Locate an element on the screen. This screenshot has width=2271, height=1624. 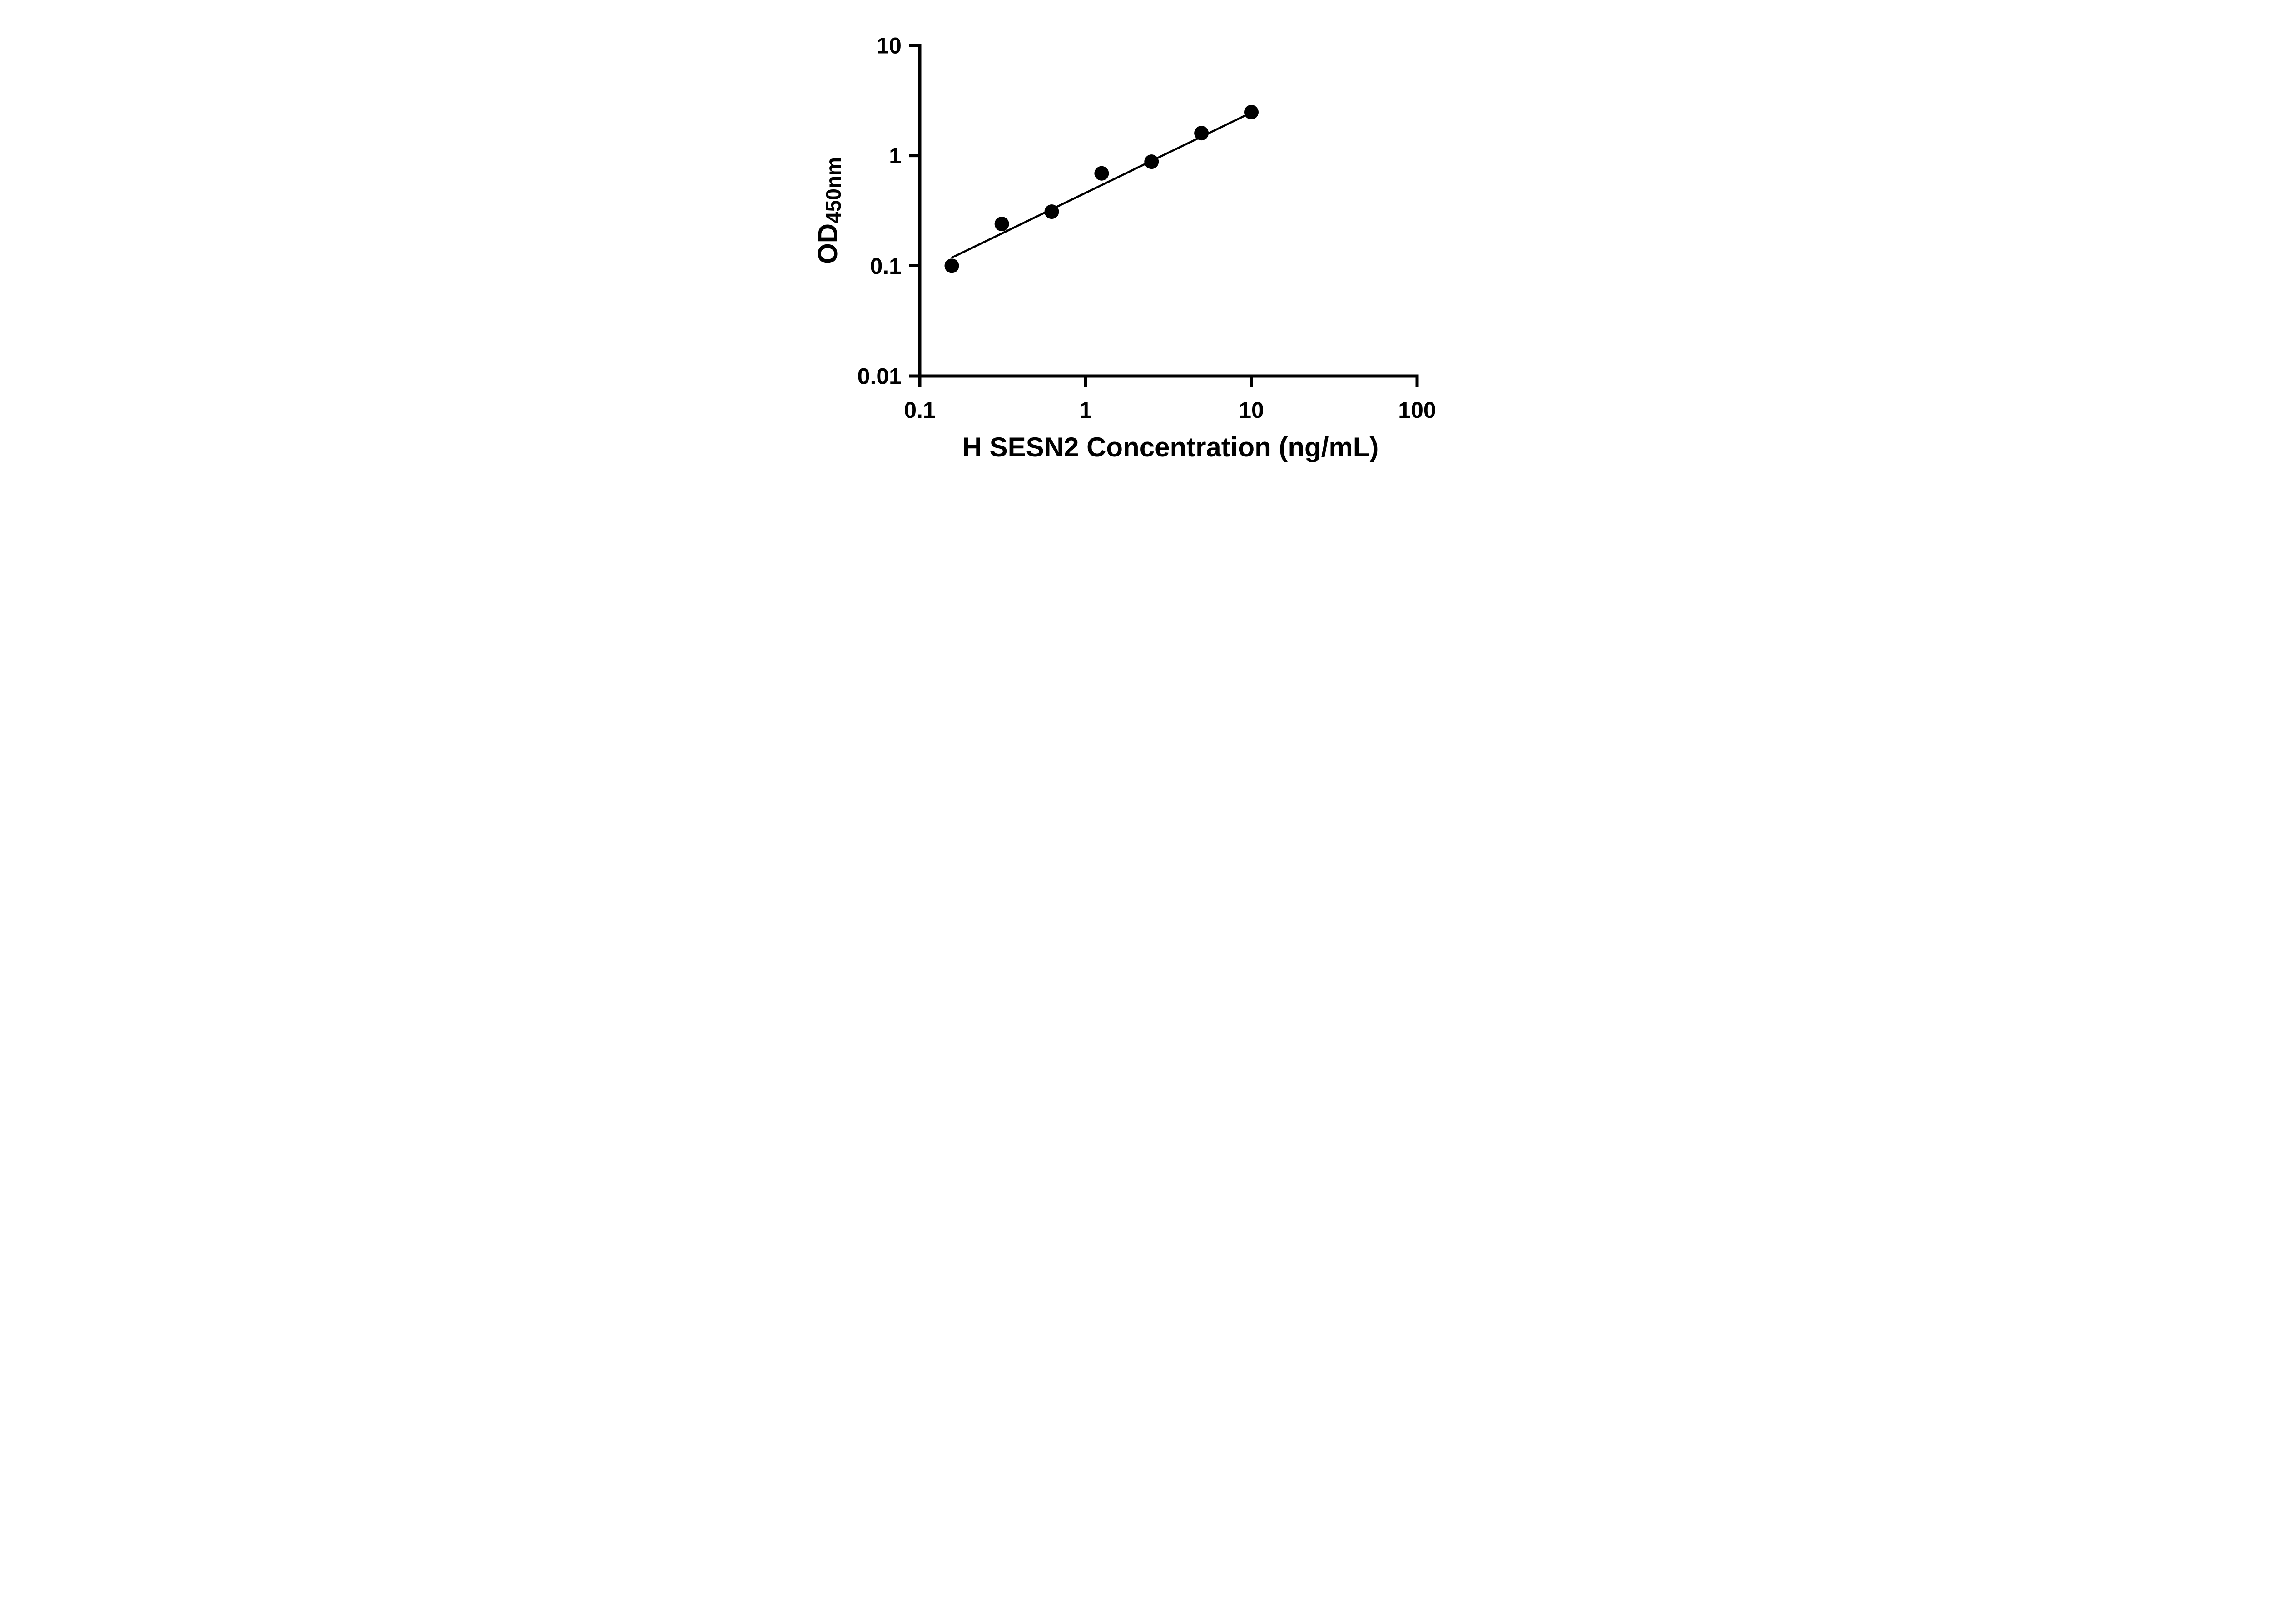
y-axis-label: OD450nm is located at coordinates (829, 210).